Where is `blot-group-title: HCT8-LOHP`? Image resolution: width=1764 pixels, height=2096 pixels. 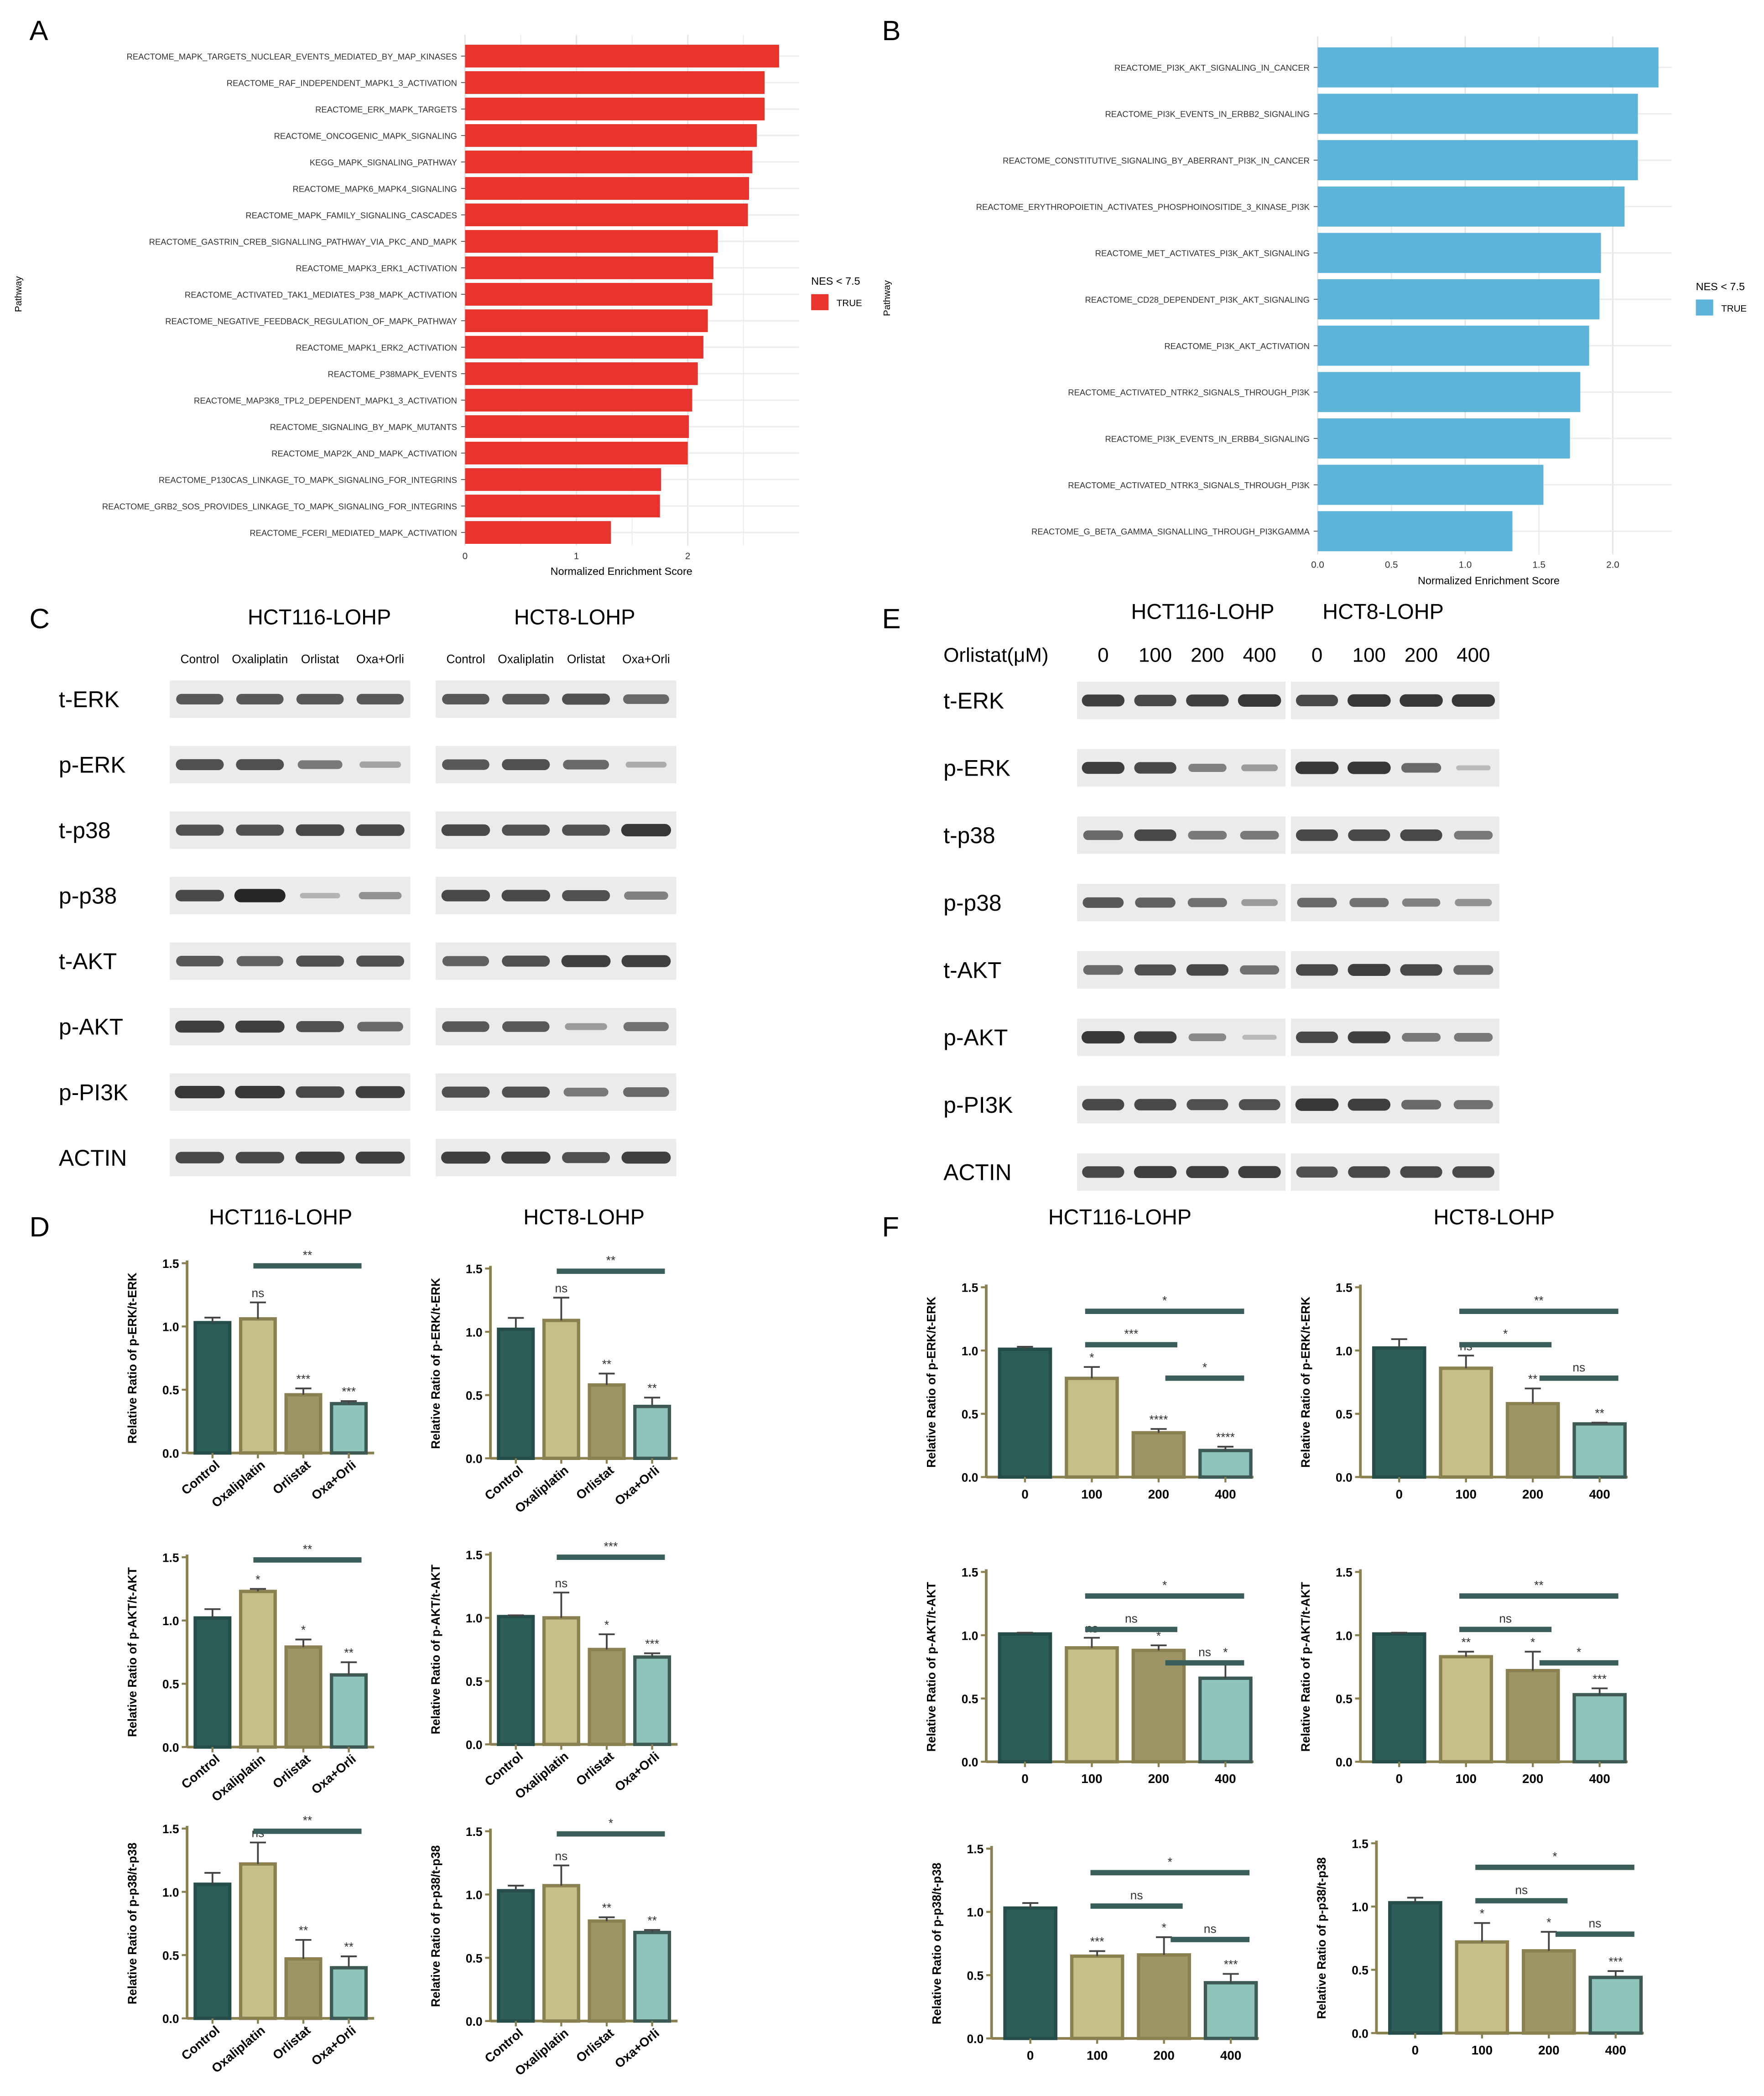 blot-group-title: HCT8-LOHP is located at coordinates (1383, 612).